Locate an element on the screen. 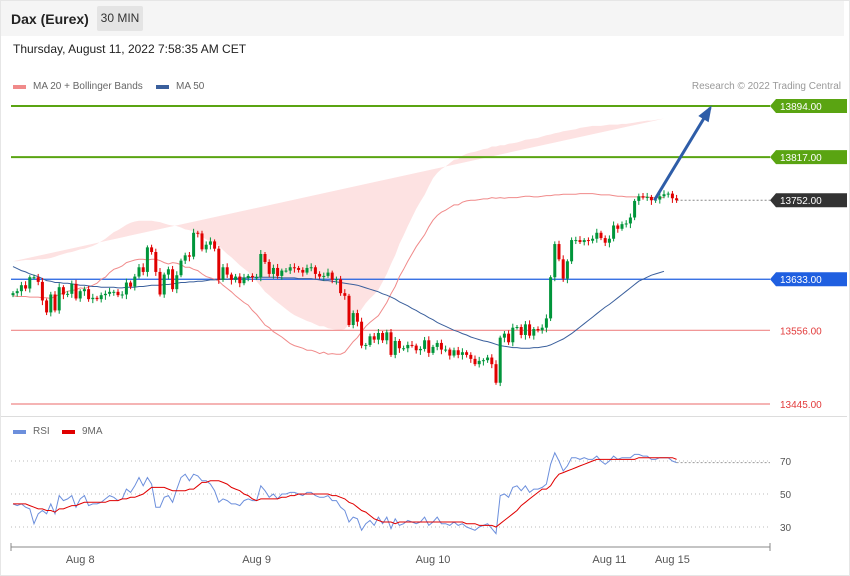 The image size is (850, 576). interval-button: 30 MIN is located at coordinates (120, 18).